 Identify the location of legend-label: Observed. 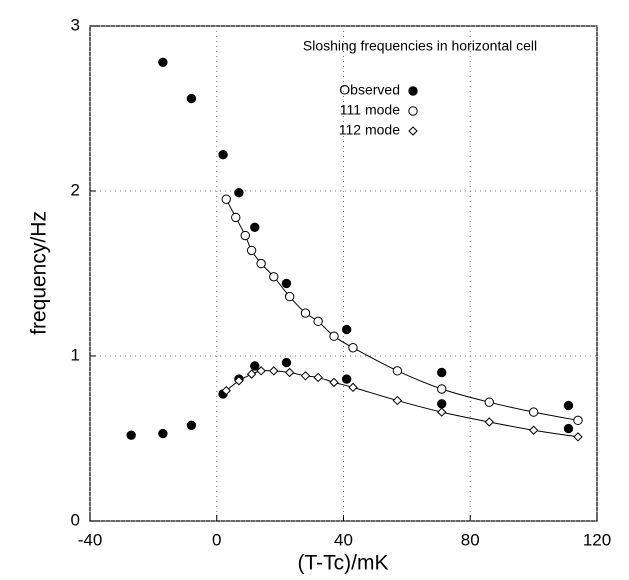
(369, 90).